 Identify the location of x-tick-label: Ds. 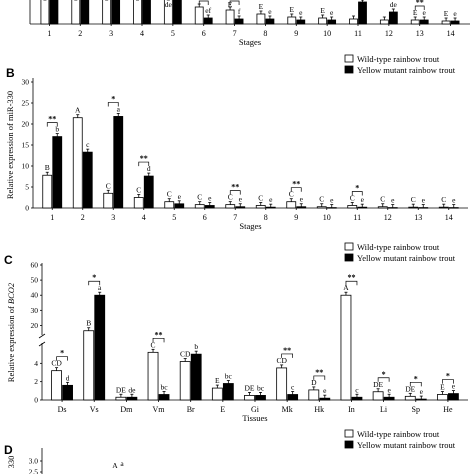
(62, 409).